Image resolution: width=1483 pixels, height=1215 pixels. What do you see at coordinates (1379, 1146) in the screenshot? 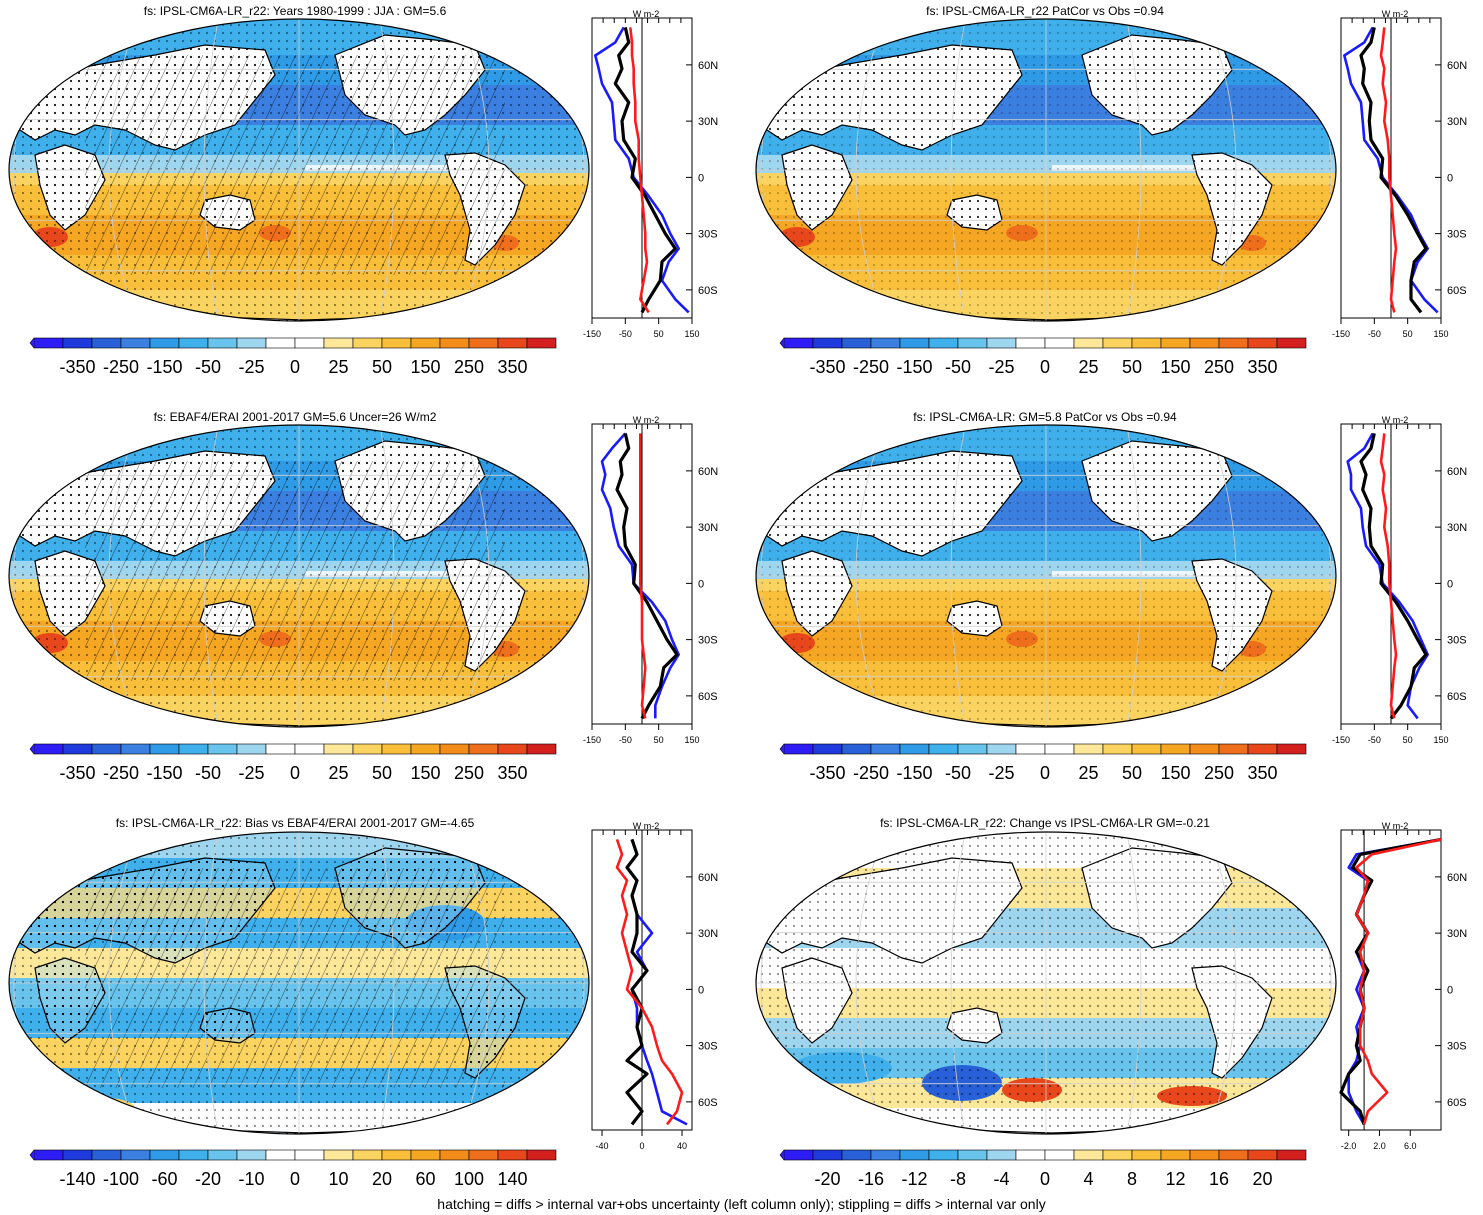
I see `x-tick-label: 2.0` at bounding box center [1379, 1146].